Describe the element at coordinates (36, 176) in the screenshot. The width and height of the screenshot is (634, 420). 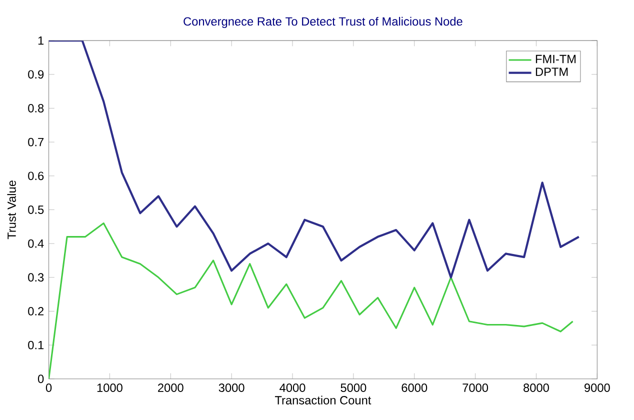
I see `y-tick-label: 0.6` at that location.